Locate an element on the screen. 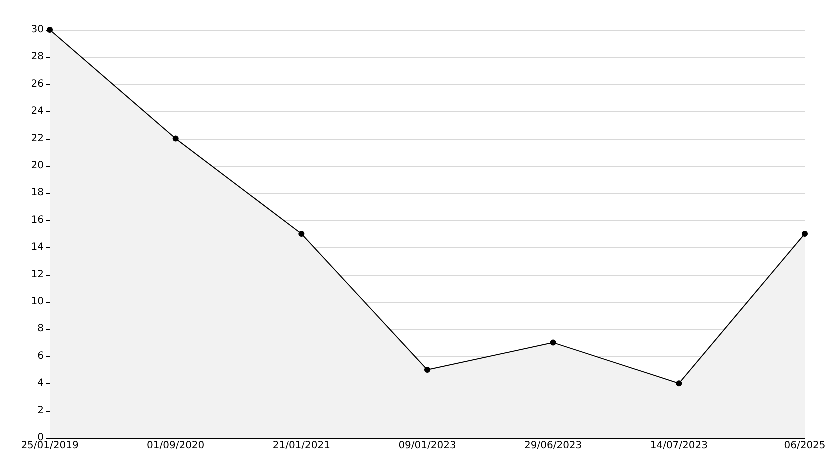 This screenshot has width=834, height=468. y-tick-label: 18 is located at coordinates (37, 193).